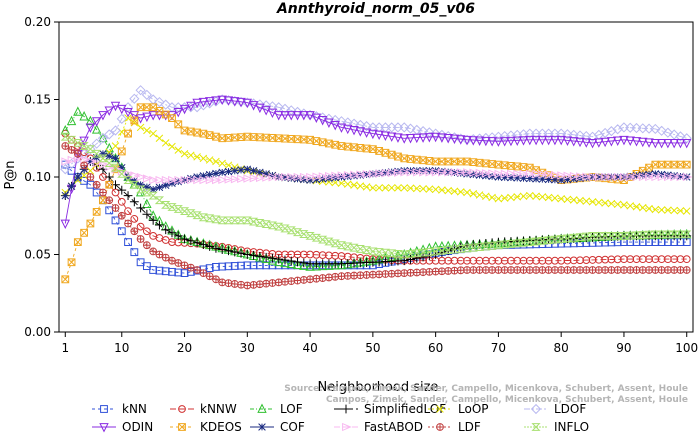  Describe the element at coordinates (378, 427) in the screenshot. I see `legend-item: FastABOD` at that location.